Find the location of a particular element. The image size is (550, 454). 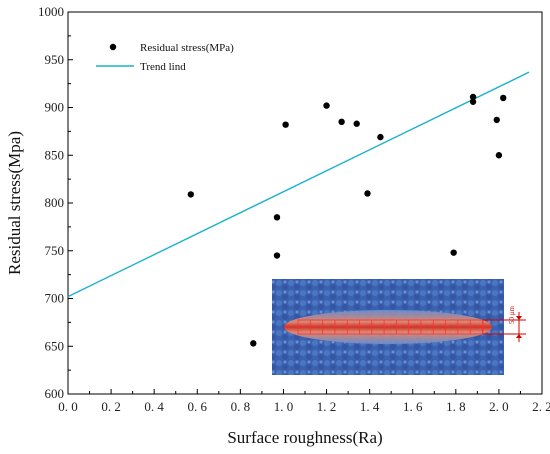

y-tick-label: 600 is located at coordinates (55, 393).